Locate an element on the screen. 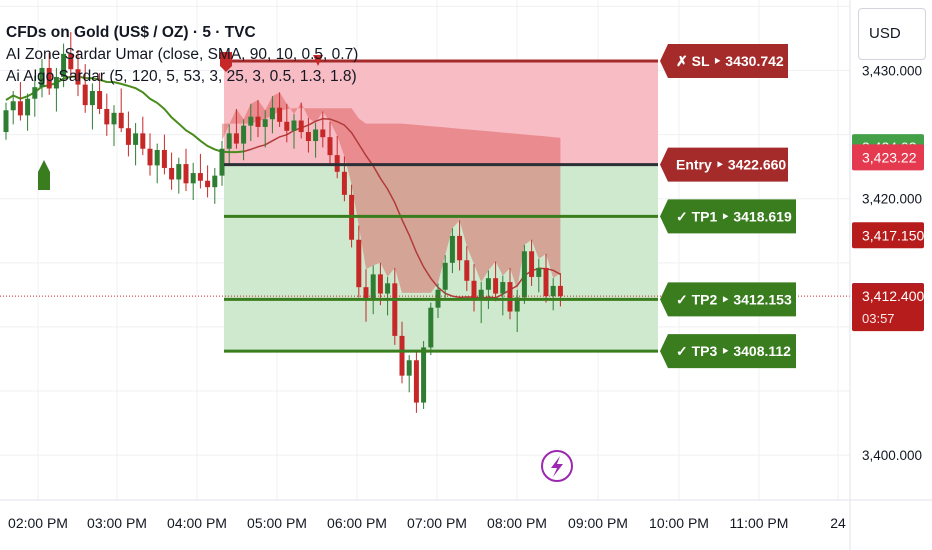  x-tick-label: 24 is located at coordinates (838, 523).